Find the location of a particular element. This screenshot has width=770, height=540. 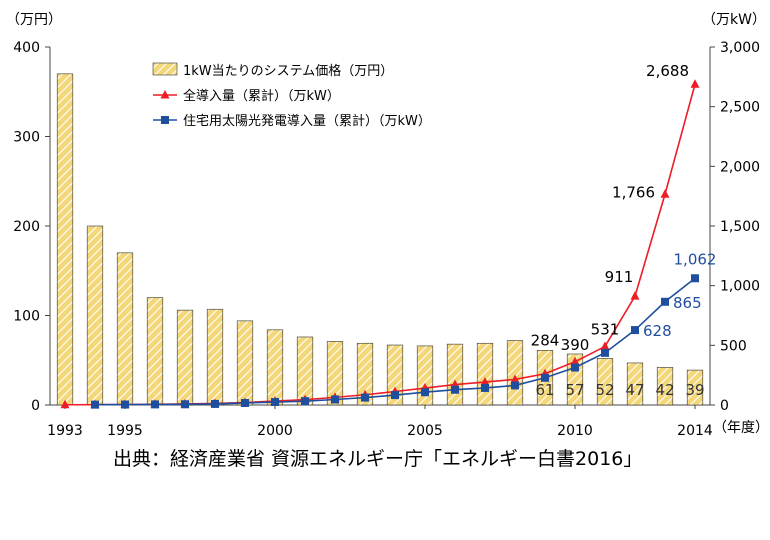

data-label: 57 is located at coordinates (574, 390).